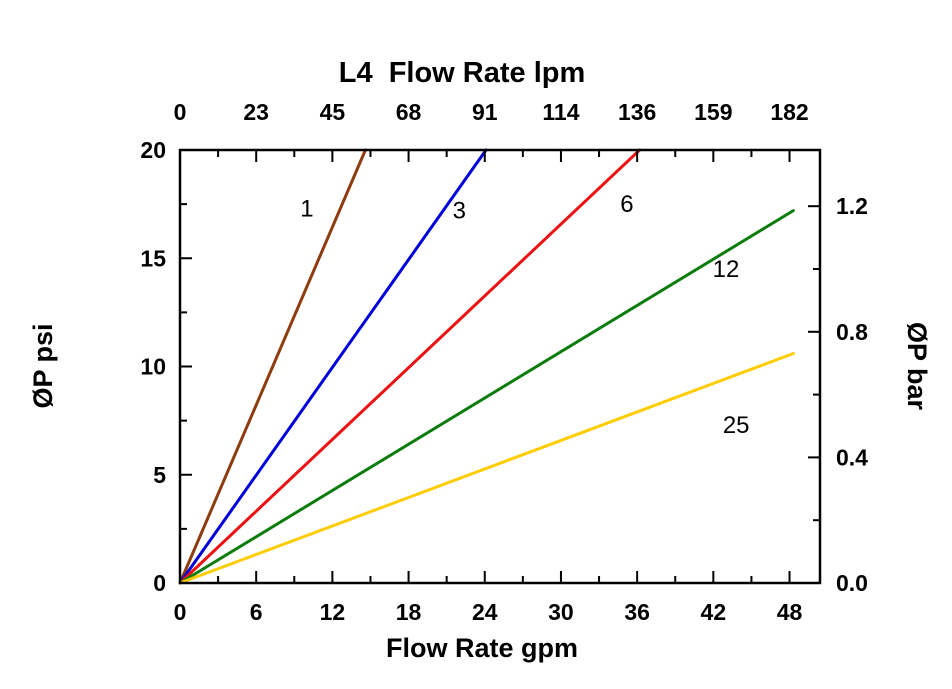 The height and width of the screenshot is (689, 952). Describe the element at coordinates (153, 367) in the screenshot. I see `y-left-tick-label: 10` at that location.